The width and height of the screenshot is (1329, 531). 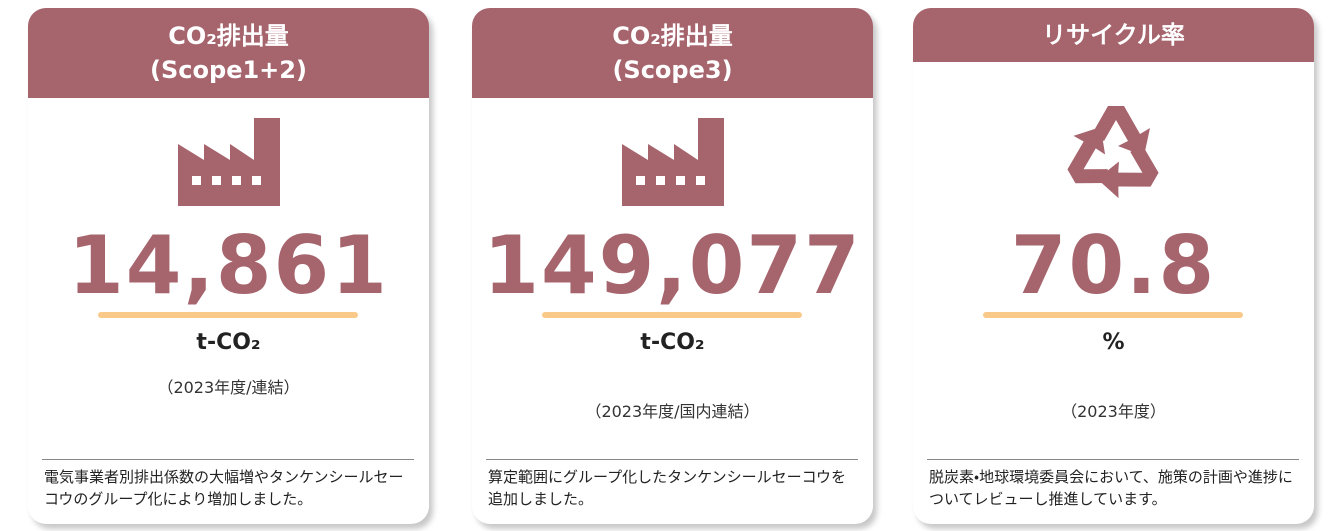 I want to click on card-header: CO₂排出量 (Scope1+2), so click(x=228, y=53).